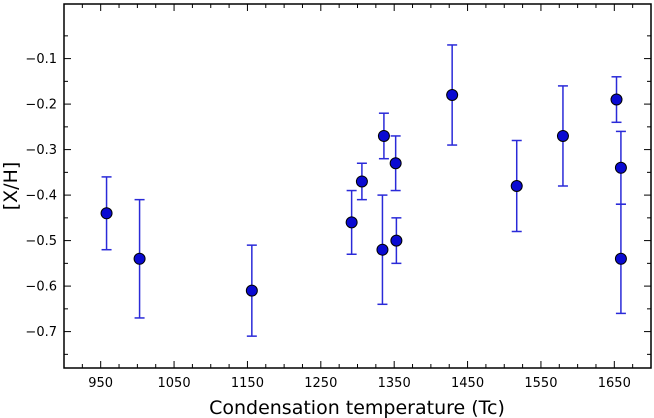  What do you see at coordinates (41, 241) in the screenshot?
I see `y-tick-label: −0.5` at bounding box center [41, 241].